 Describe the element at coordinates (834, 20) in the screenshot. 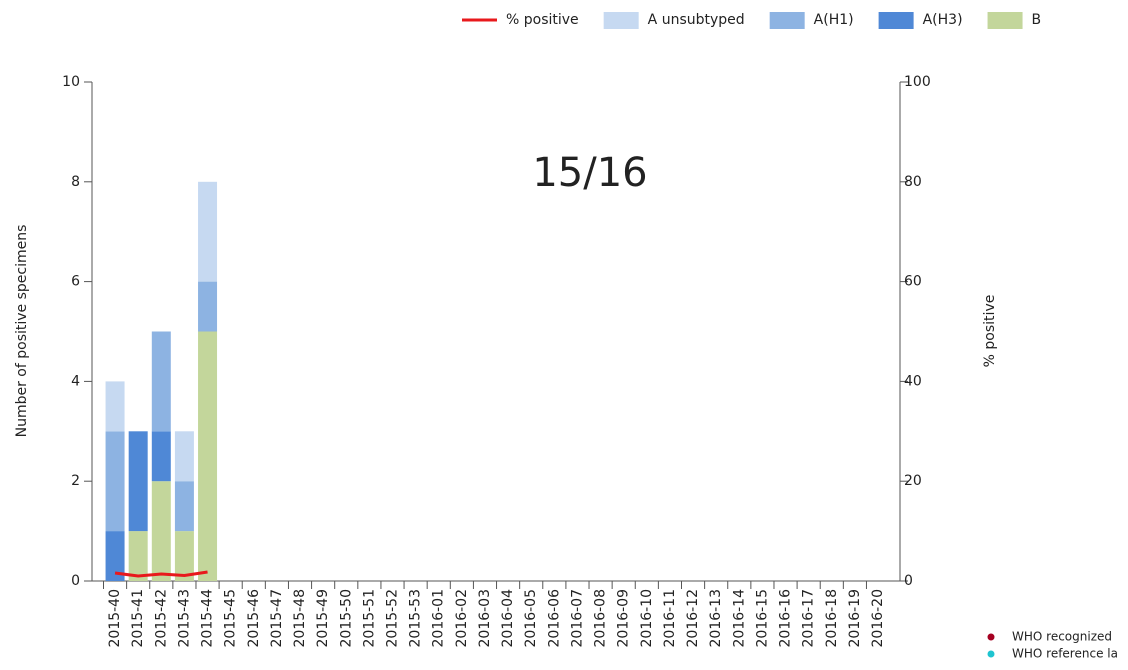

I see `legend-label: A(H1)` at that location.